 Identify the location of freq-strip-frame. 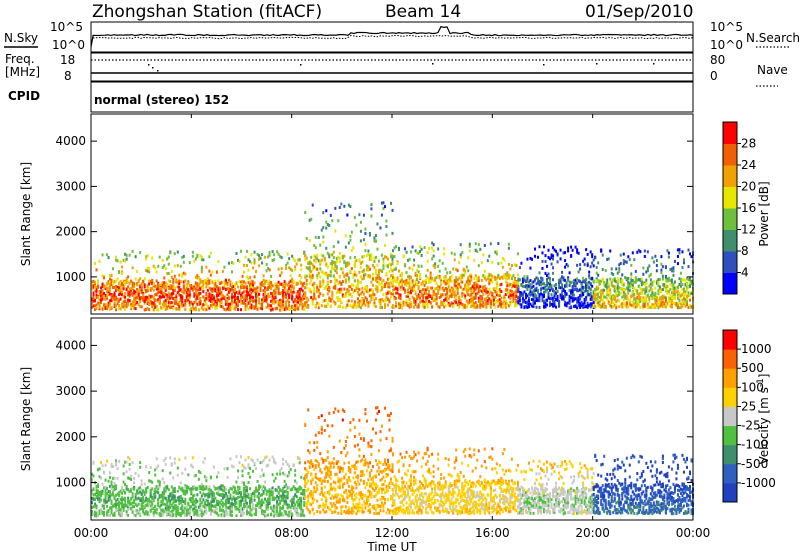
(392, 67).